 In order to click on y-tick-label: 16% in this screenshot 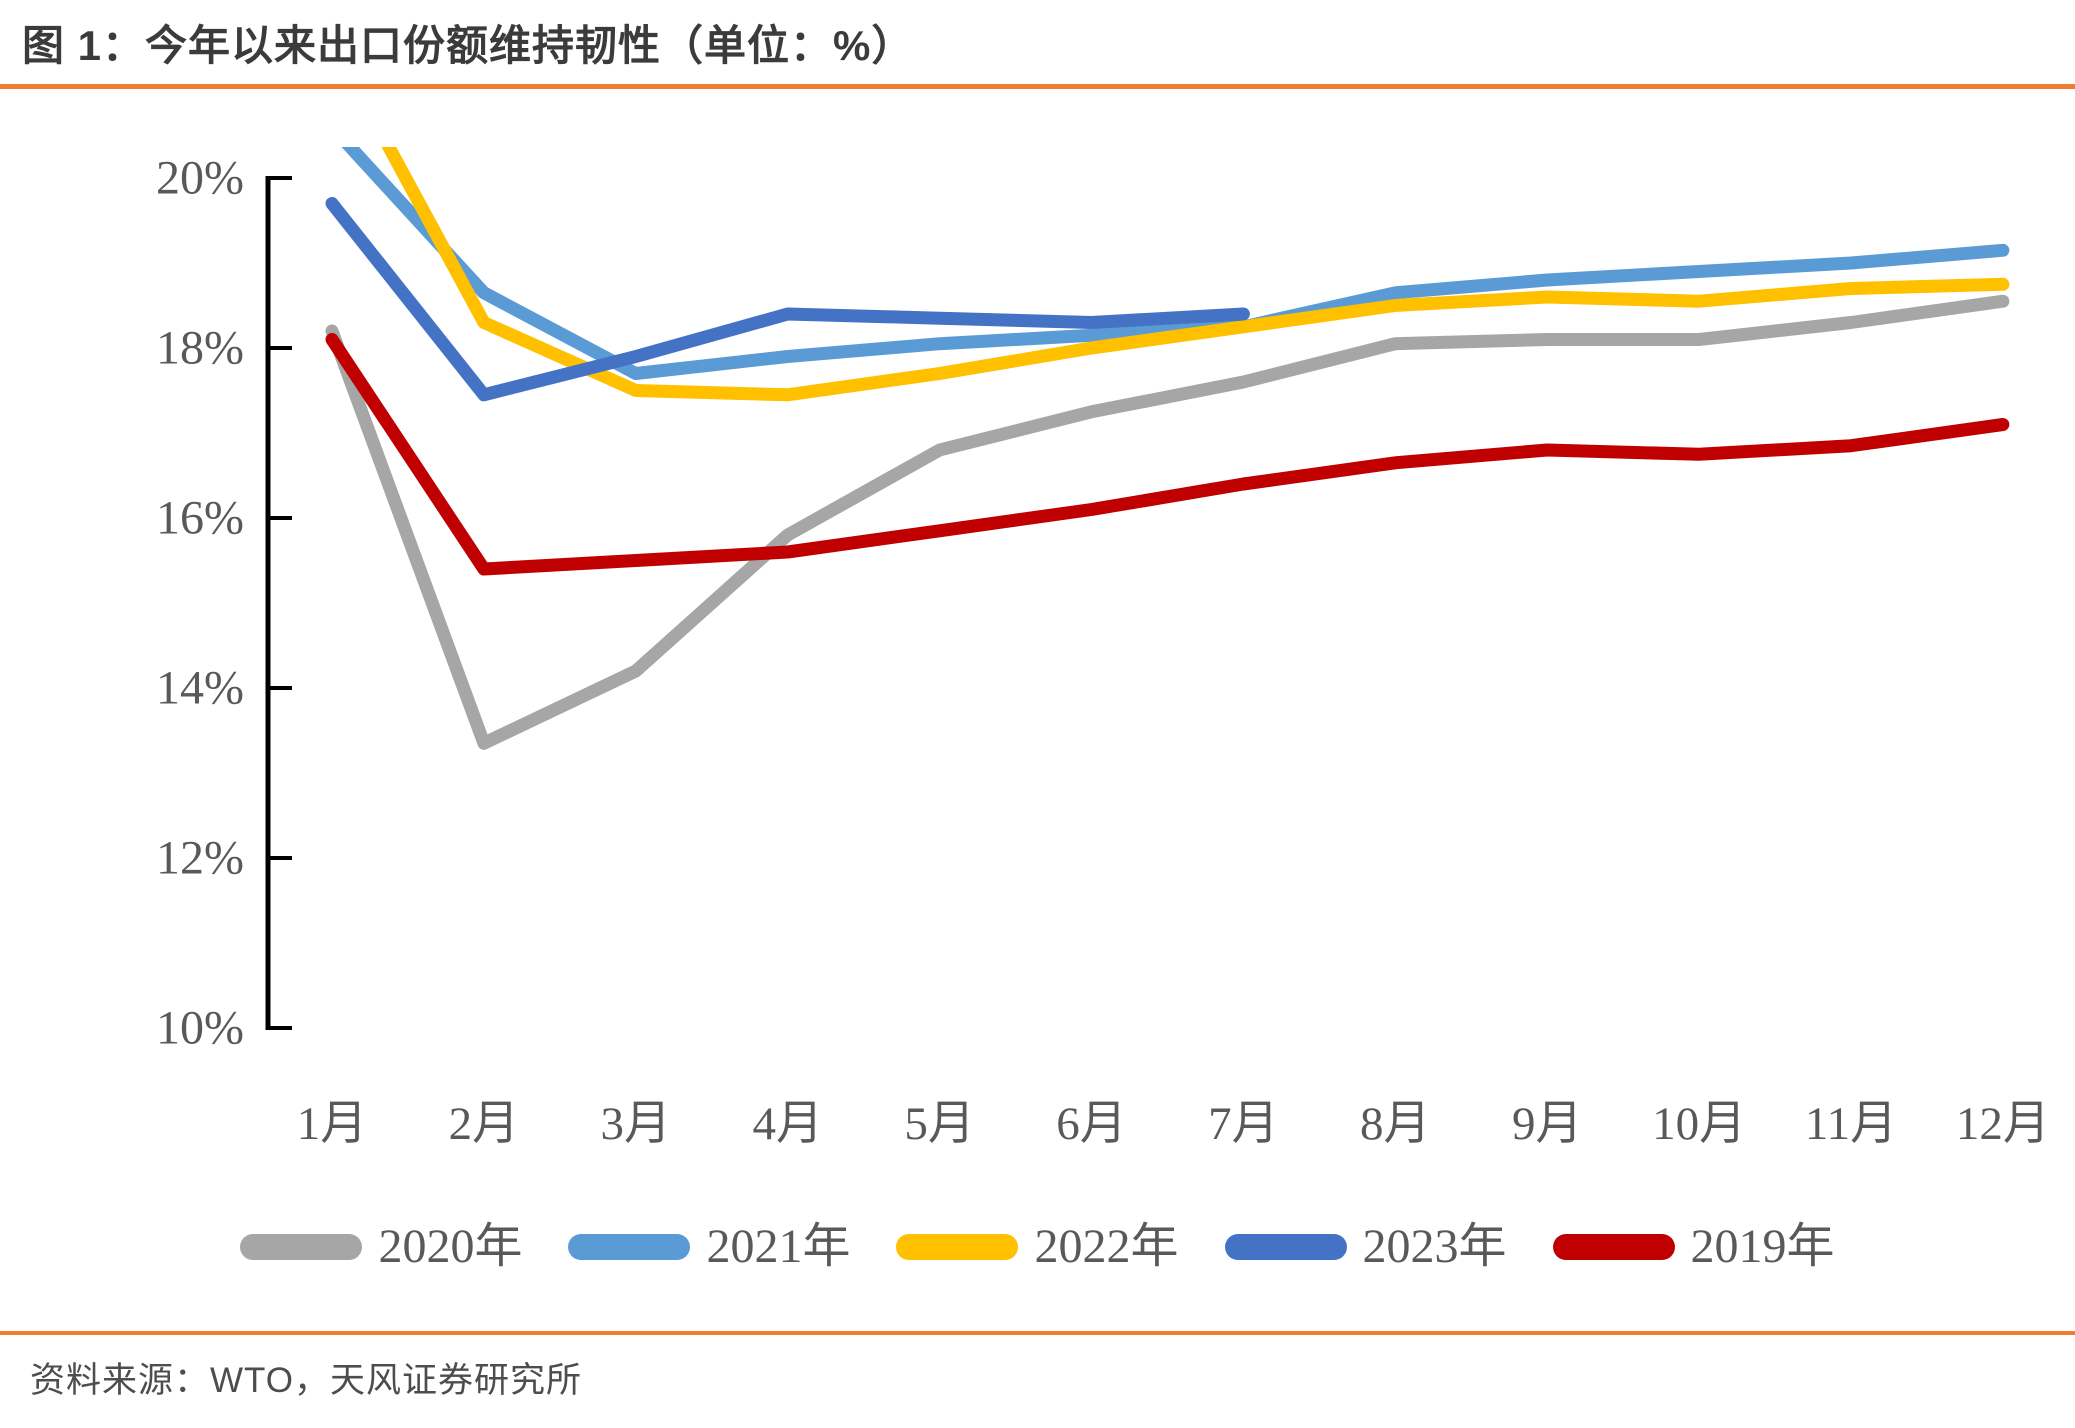, I will do `click(200, 518)`.